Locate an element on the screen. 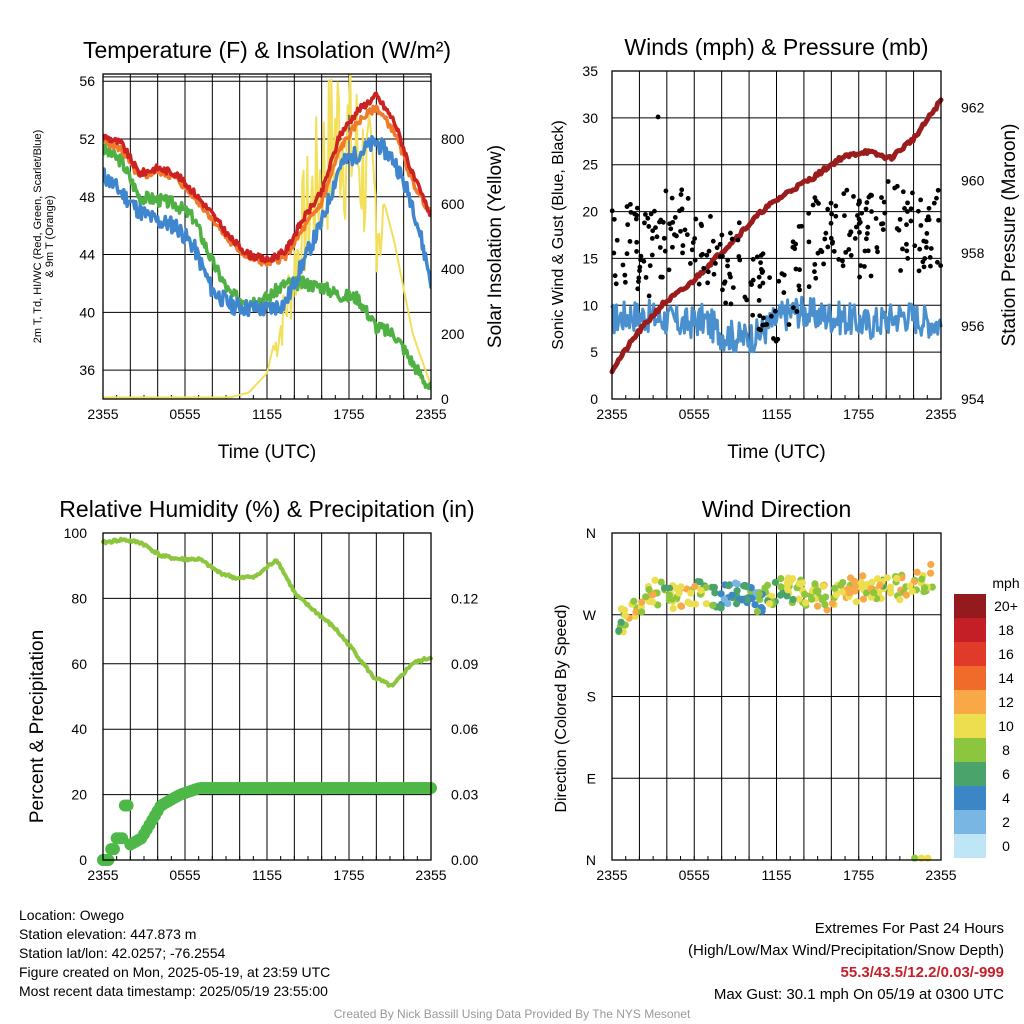 The height and width of the screenshot is (1024, 1024). y-tick-label: W is located at coordinates (590, 615).